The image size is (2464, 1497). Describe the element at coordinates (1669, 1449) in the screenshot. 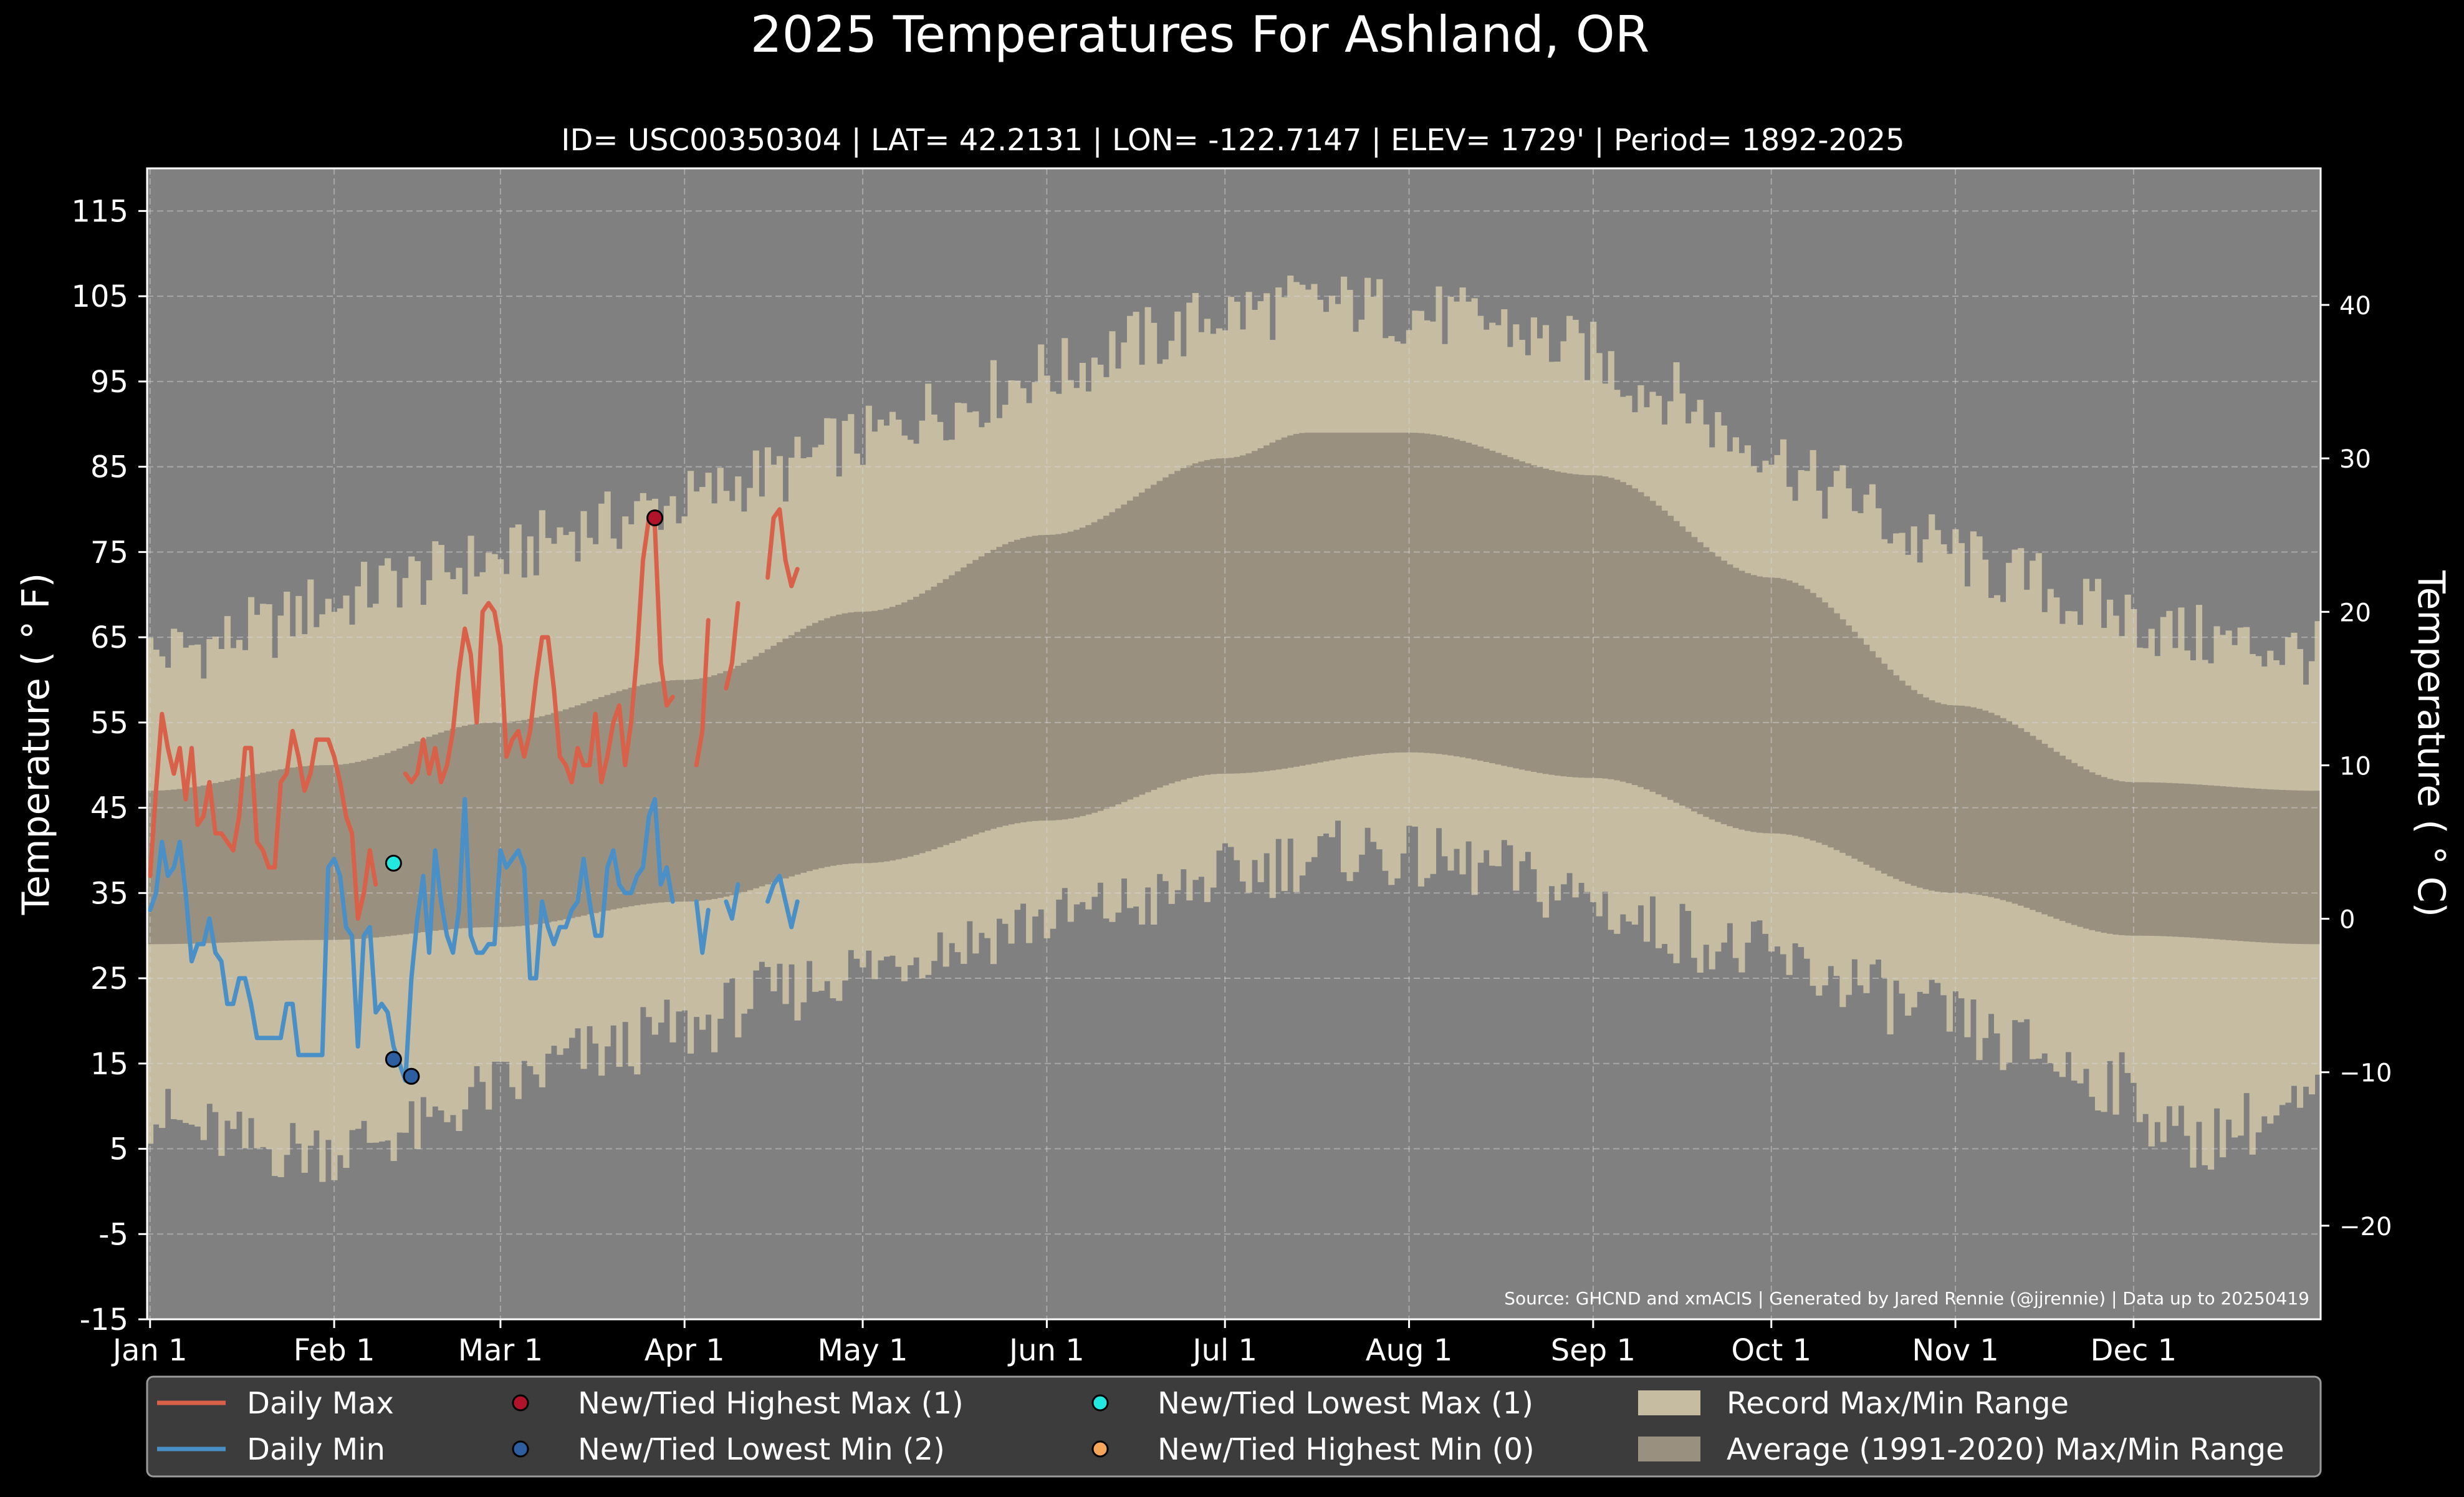

I see `legend-patch-swatch` at that location.